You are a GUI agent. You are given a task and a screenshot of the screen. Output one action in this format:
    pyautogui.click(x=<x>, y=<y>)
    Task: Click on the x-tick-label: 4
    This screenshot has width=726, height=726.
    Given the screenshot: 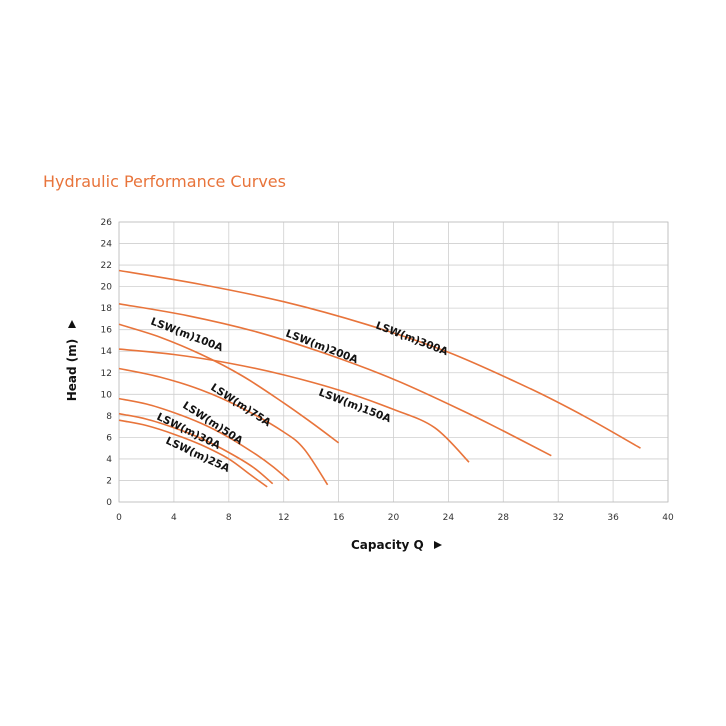 What is the action you would take?
    pyautogui.click(x=174, y=518)
    